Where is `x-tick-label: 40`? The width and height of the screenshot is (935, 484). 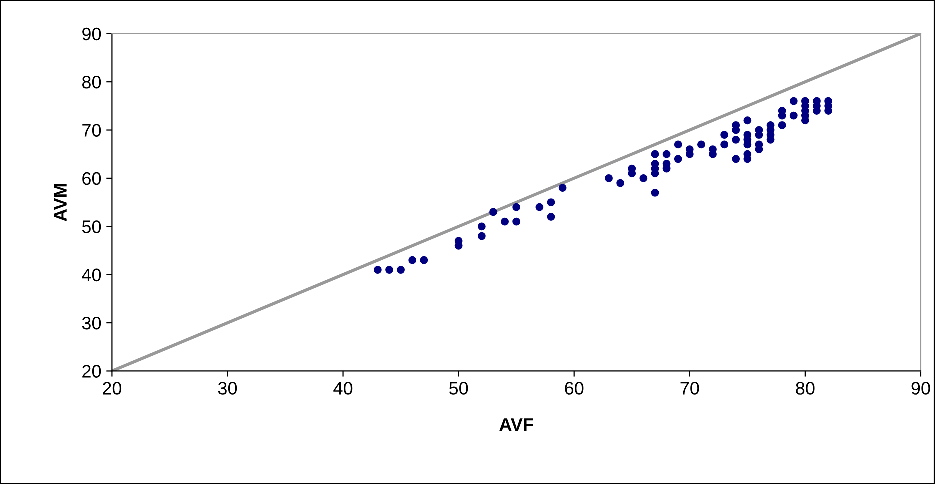 x-tick-label: 40 is located at coordinates (343, 388).